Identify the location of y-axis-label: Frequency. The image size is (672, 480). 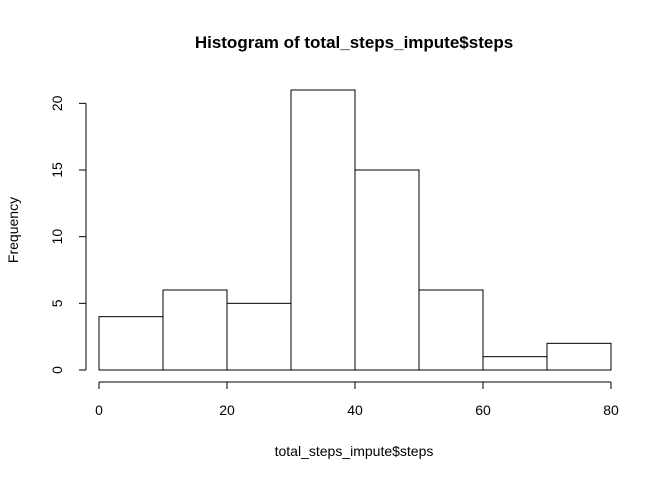
(13, 230).